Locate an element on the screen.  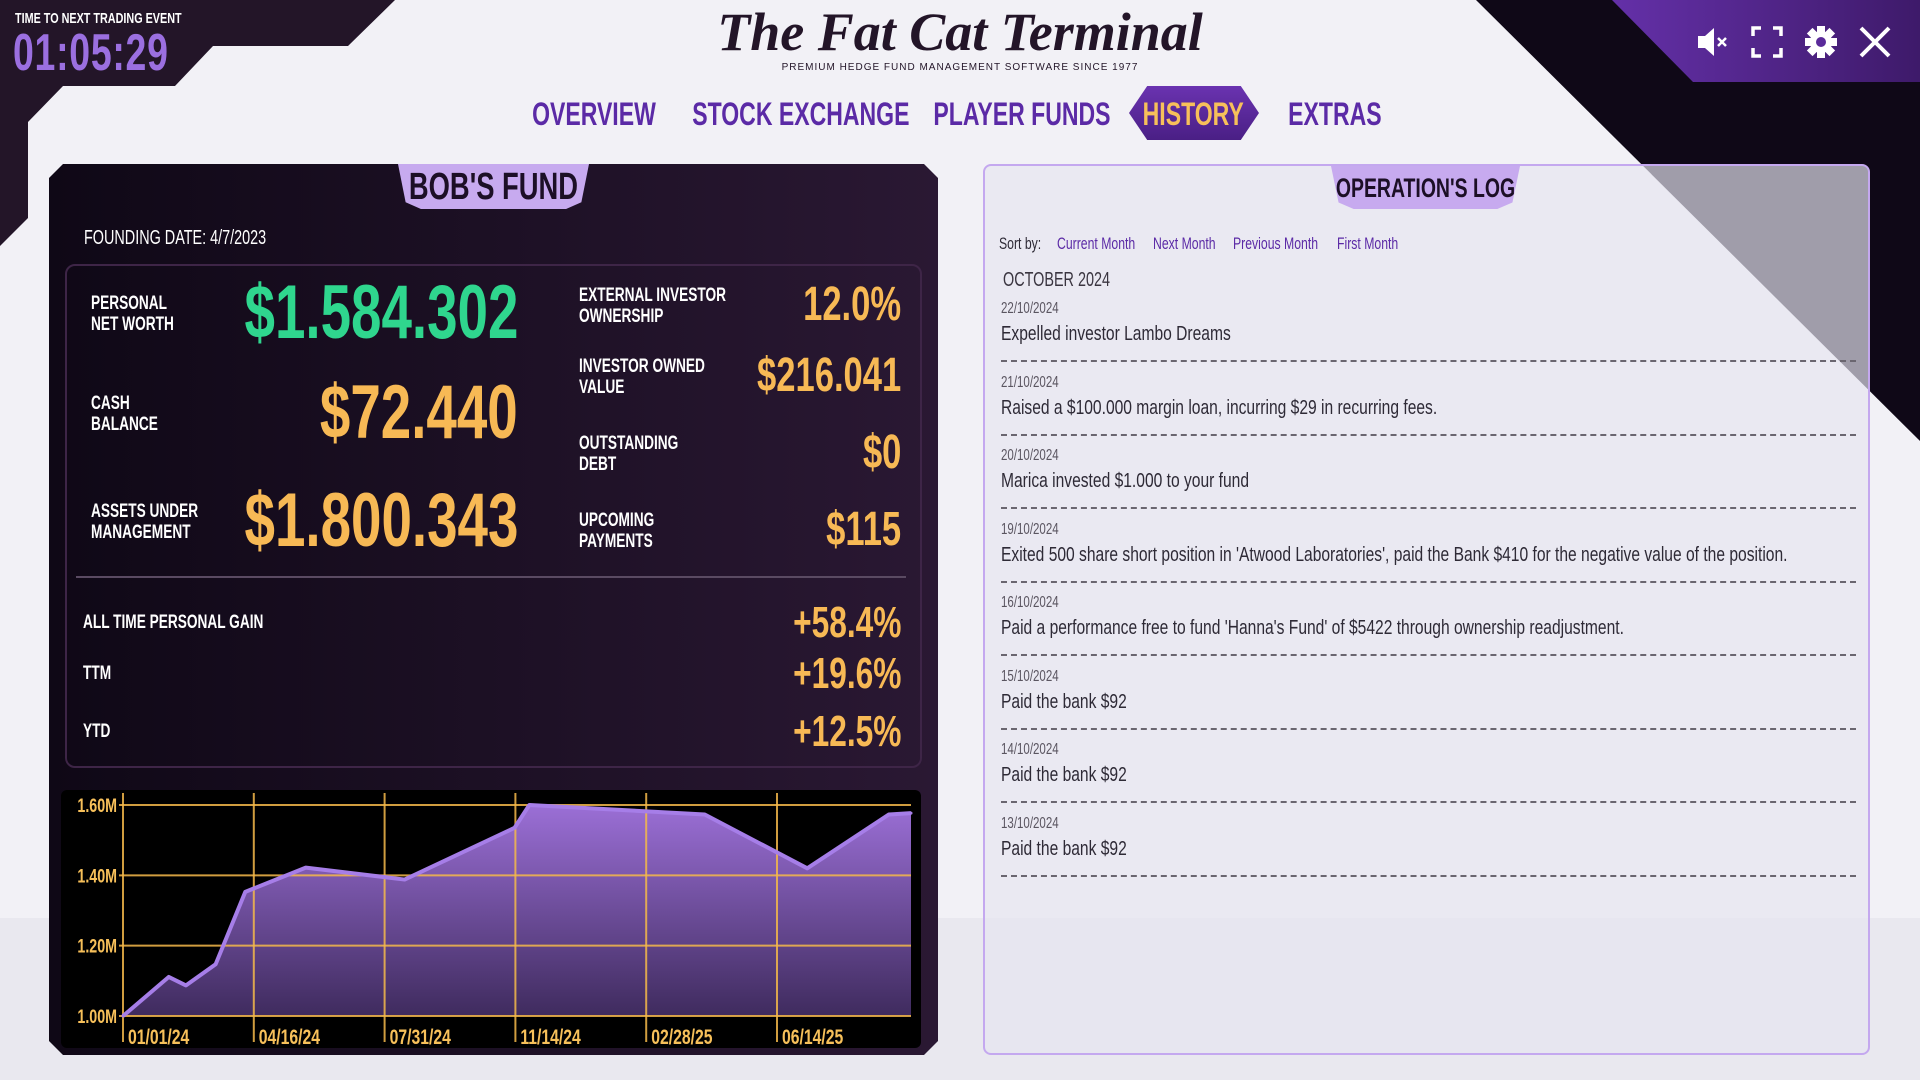
sort-first-month: First Month is located at coordinates (1373, 244).